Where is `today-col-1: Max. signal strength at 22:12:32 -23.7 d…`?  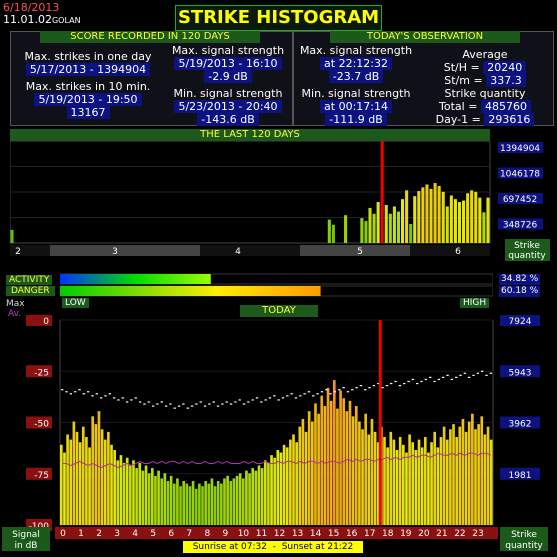
today-col-1: Max. signal strength at 22:12:32 -23.7 d… is located at coordinates (356, 85).